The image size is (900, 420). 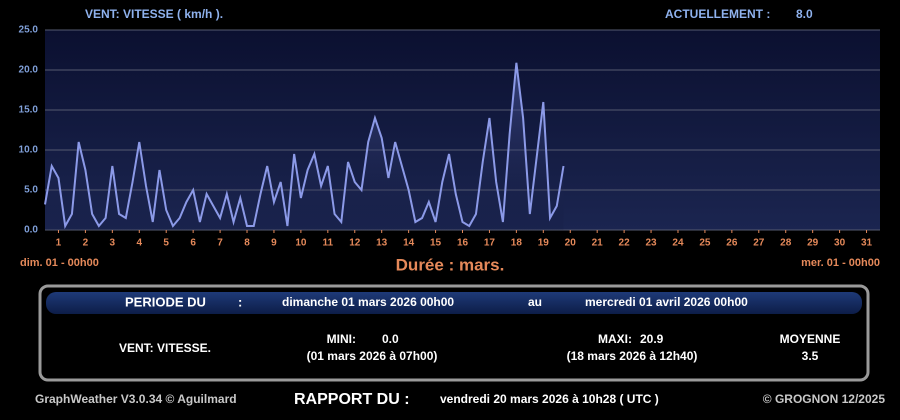 What do you see at coordinates (274, 243) in the screenshot?
I see `x-tick-label: 9` at bounding box center [274, 243].